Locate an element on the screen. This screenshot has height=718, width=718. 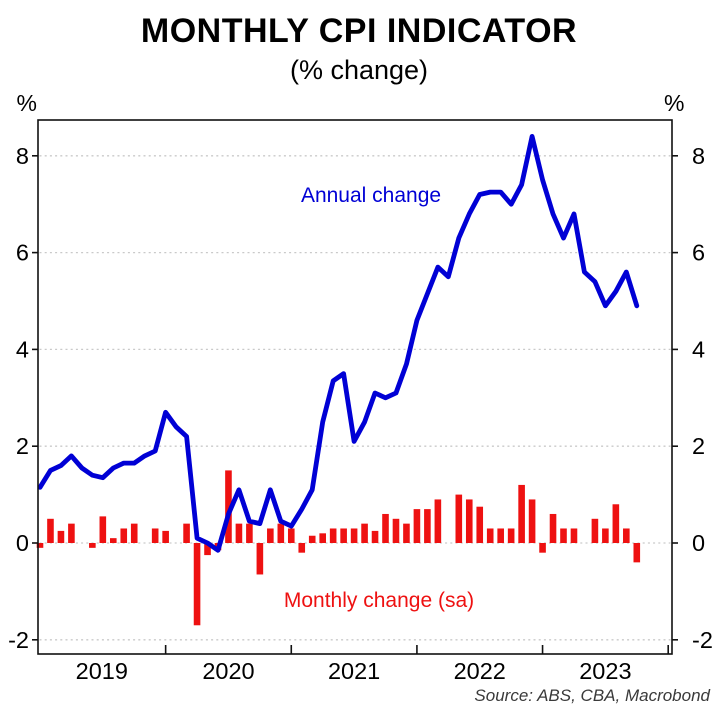
line-series-label: Annual change is located at coordinates (371, 195).